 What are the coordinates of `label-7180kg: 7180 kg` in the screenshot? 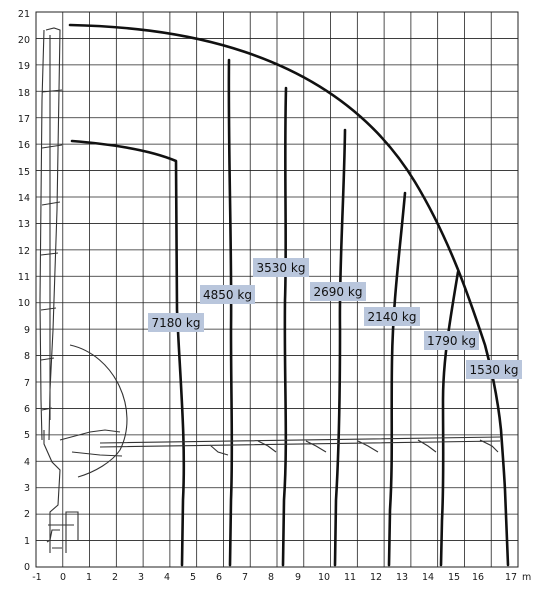 It's located at (176, 323).